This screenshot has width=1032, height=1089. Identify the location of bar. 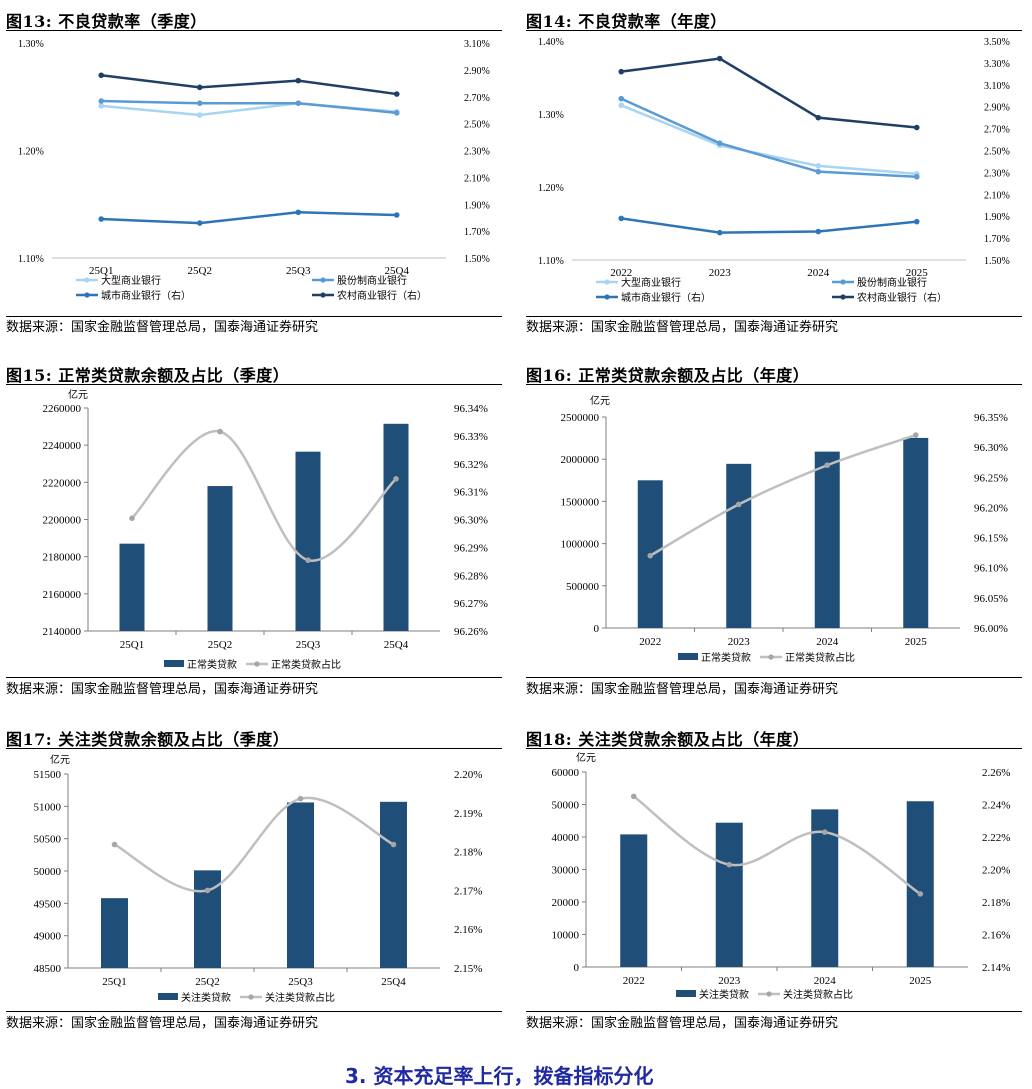
(114, 933).